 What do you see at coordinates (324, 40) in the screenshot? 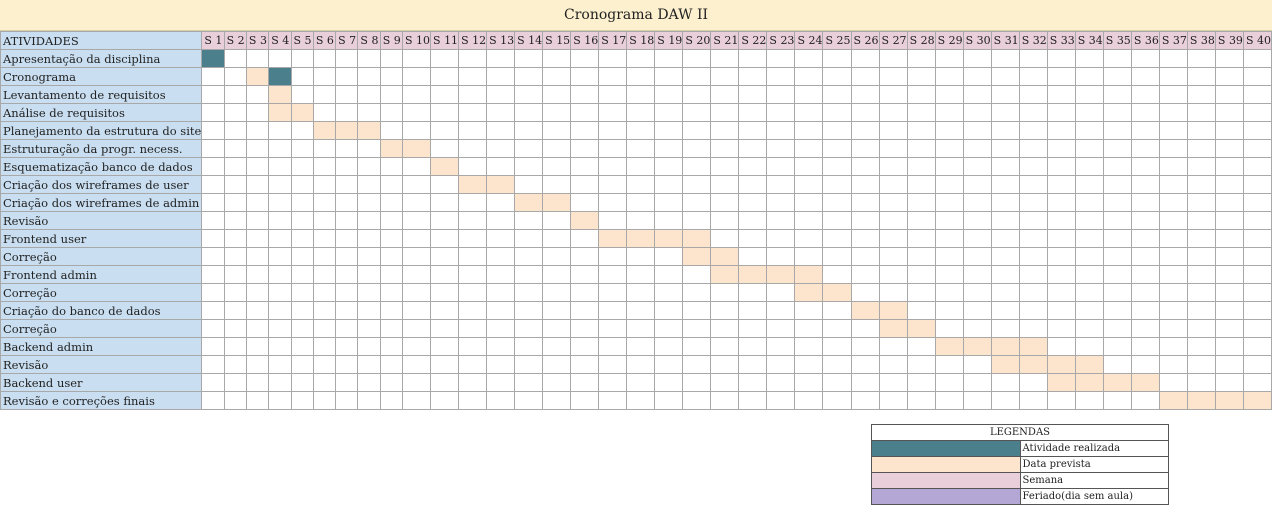
I see `week-header: S 6` at bounding box center [324, 40].